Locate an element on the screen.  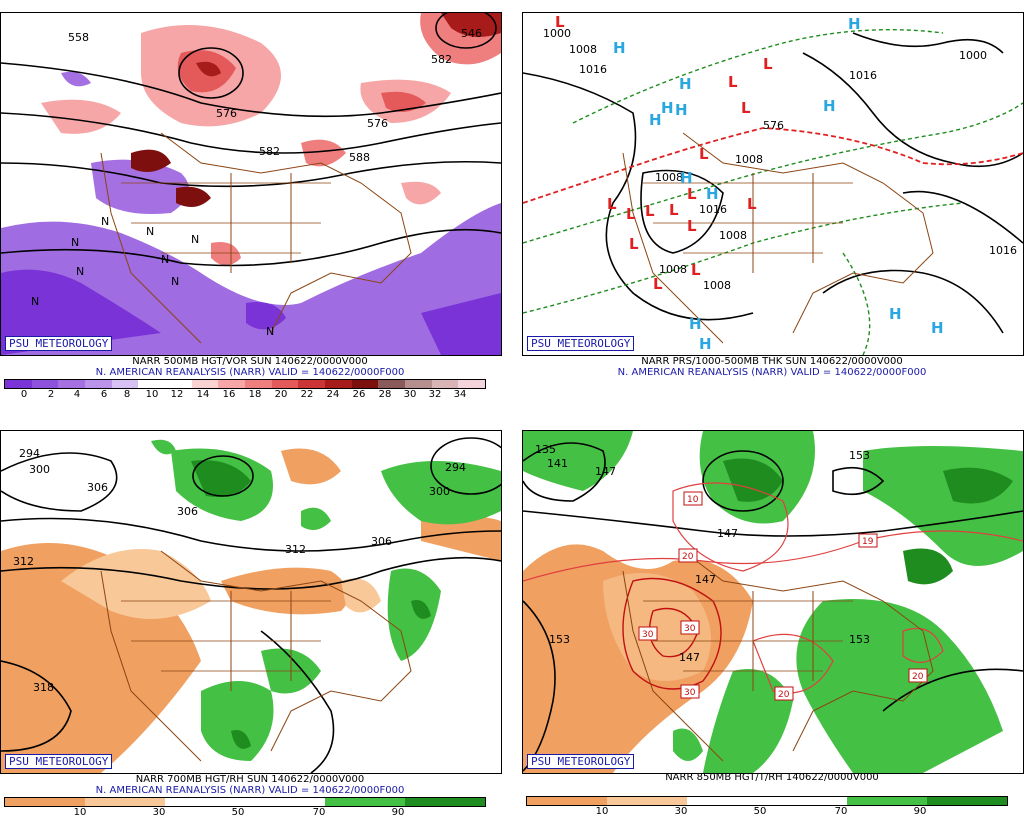
colorbar-rh is located at coordinates (245, 802).